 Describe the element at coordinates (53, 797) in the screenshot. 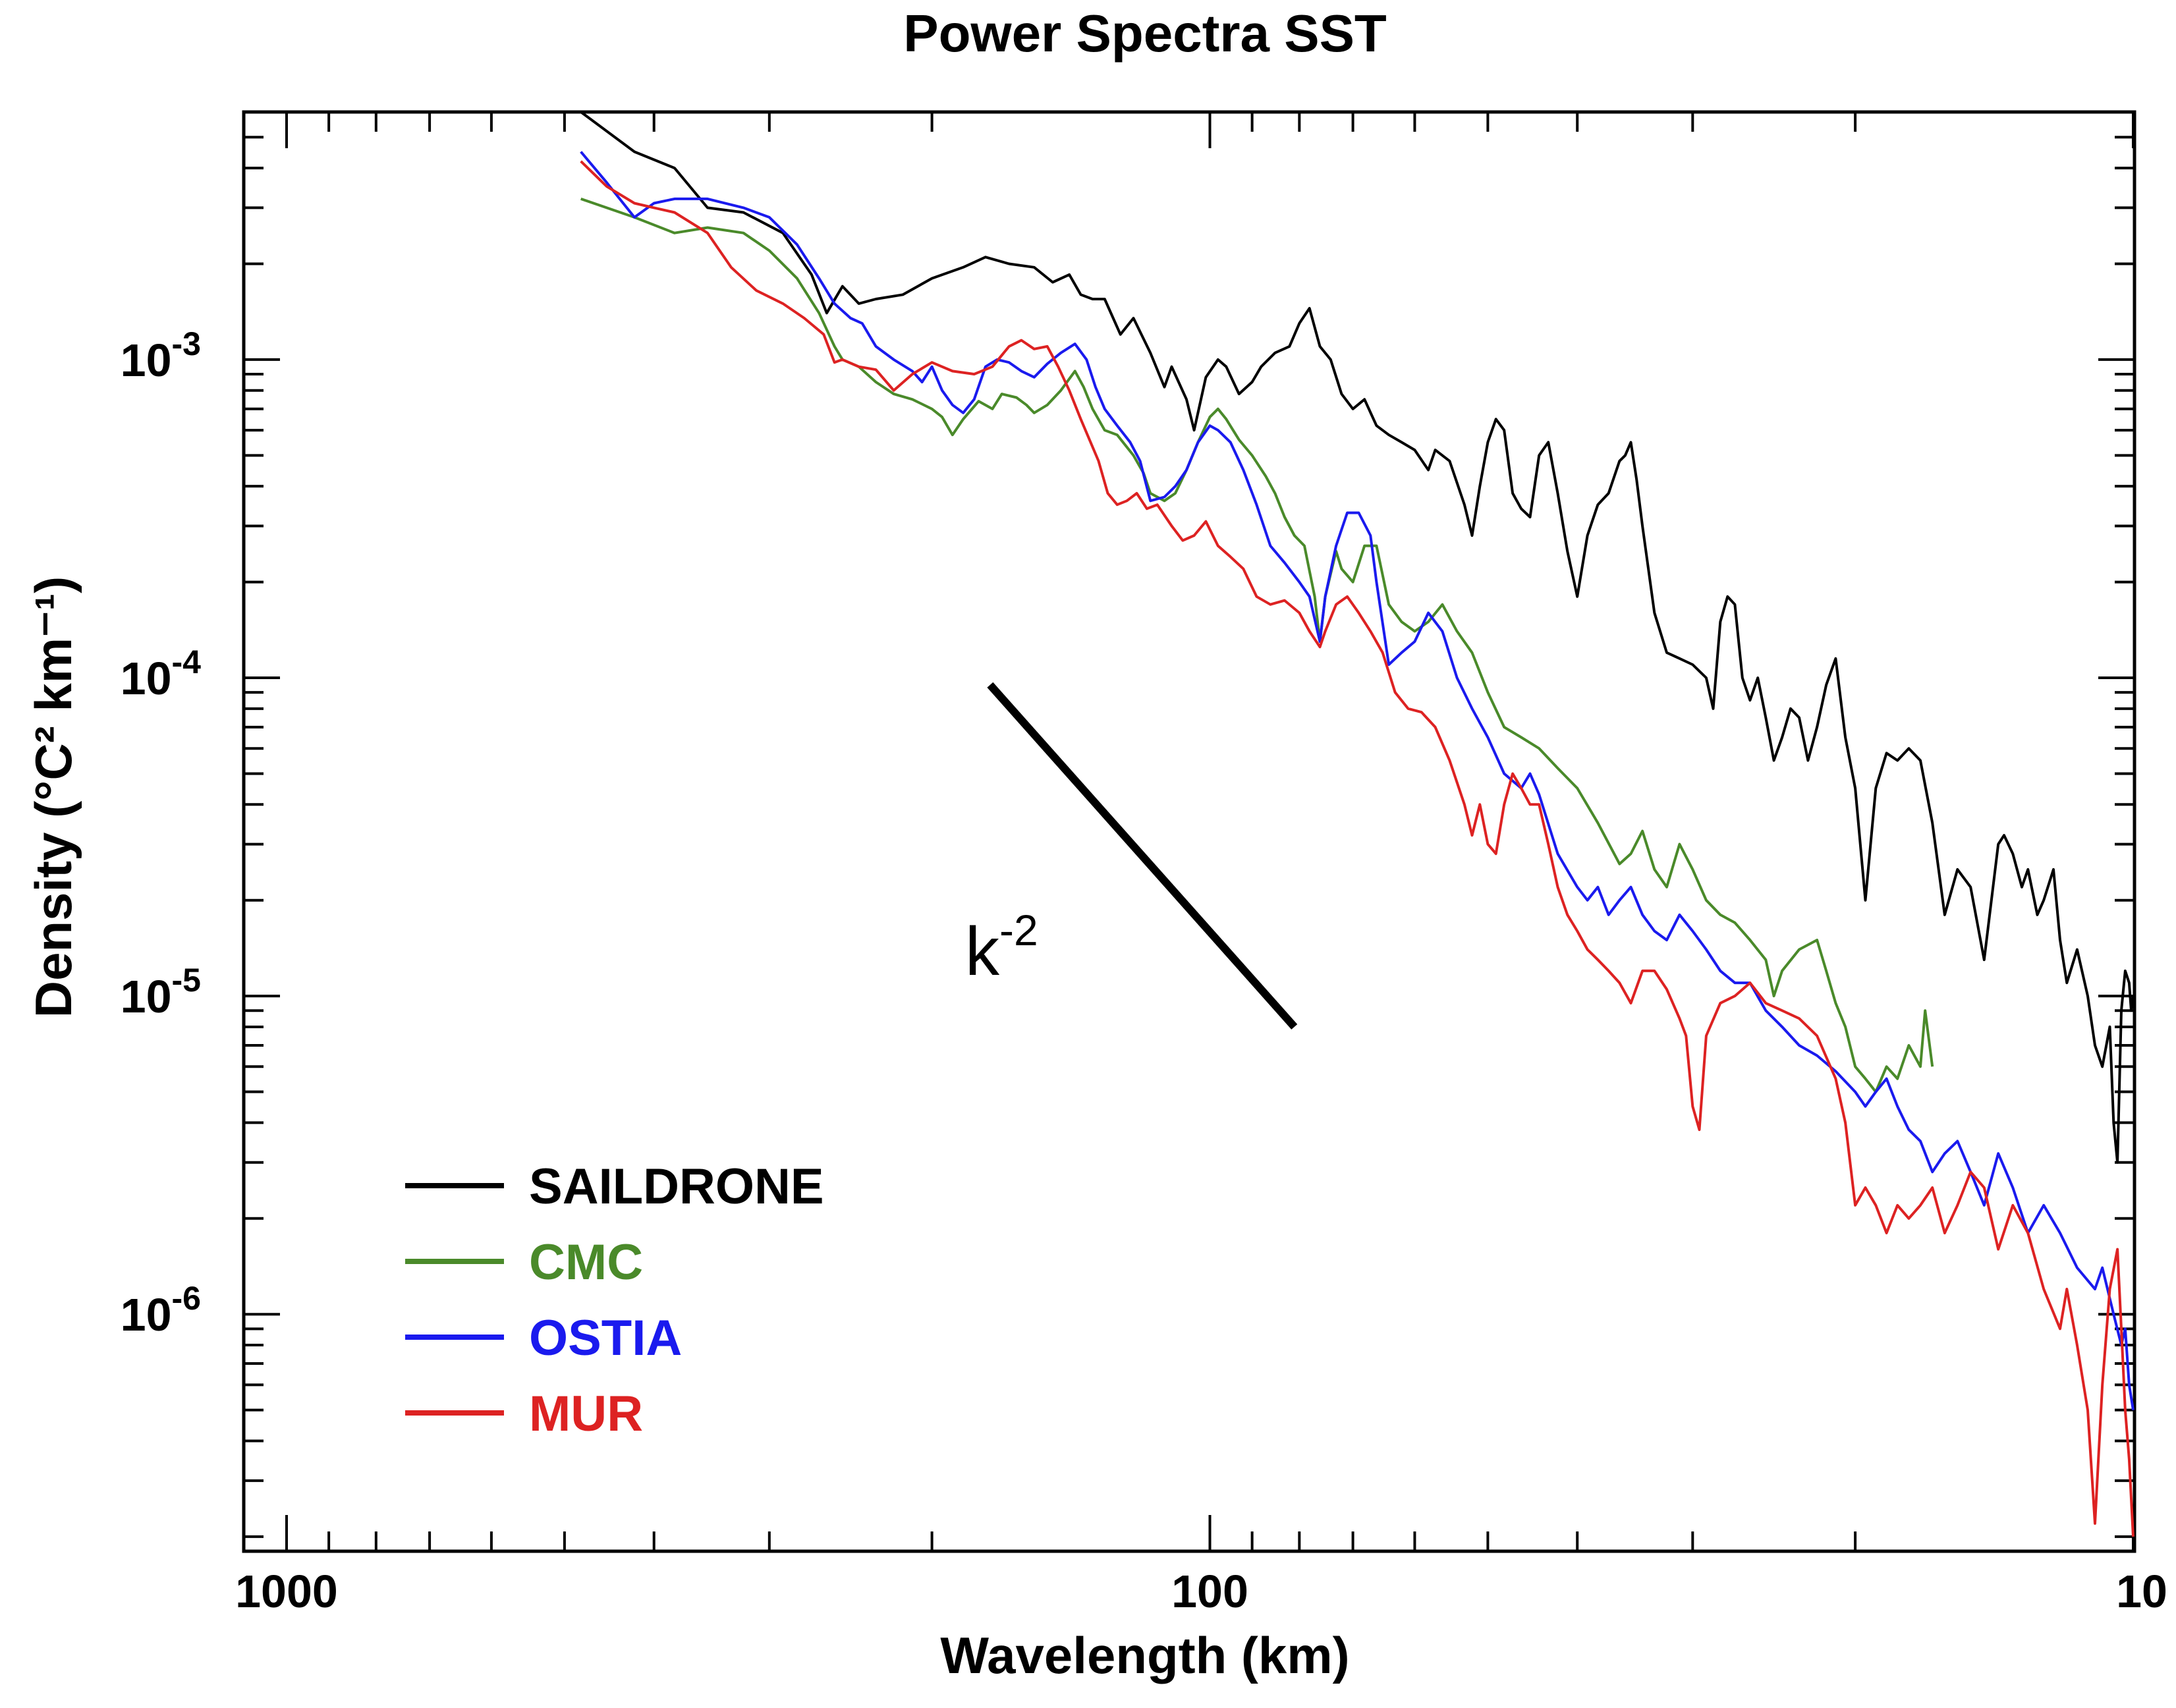

I see `y-axis-label: Density (°C² km⁻¹)` at that location.